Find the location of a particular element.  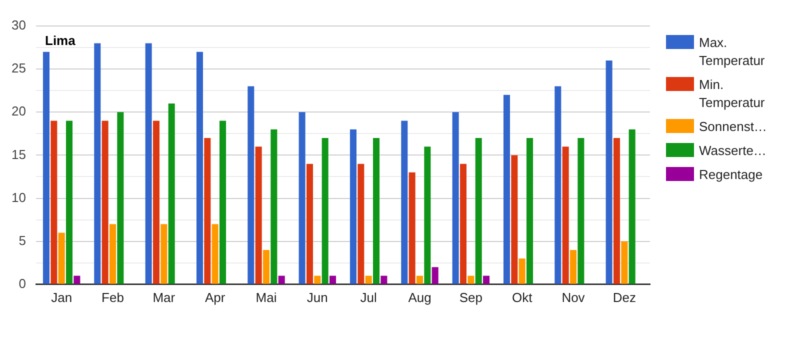

legend-label: Regentage is located at coordinates (731, 175).